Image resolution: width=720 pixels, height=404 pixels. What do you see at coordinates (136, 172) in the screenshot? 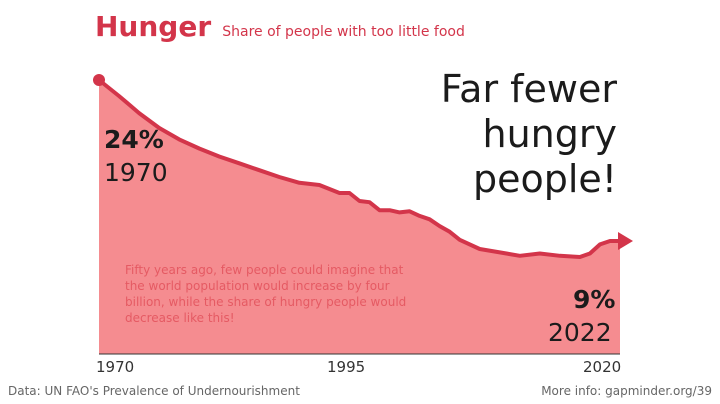
I see `start-year-label: 1970` at bounding box center [136, 172].